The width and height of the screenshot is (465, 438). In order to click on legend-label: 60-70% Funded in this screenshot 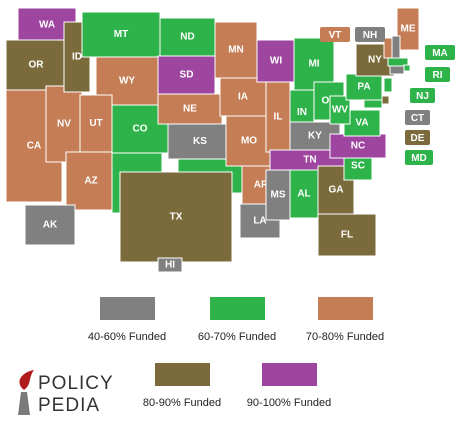, I will do `click(237, 337)`.